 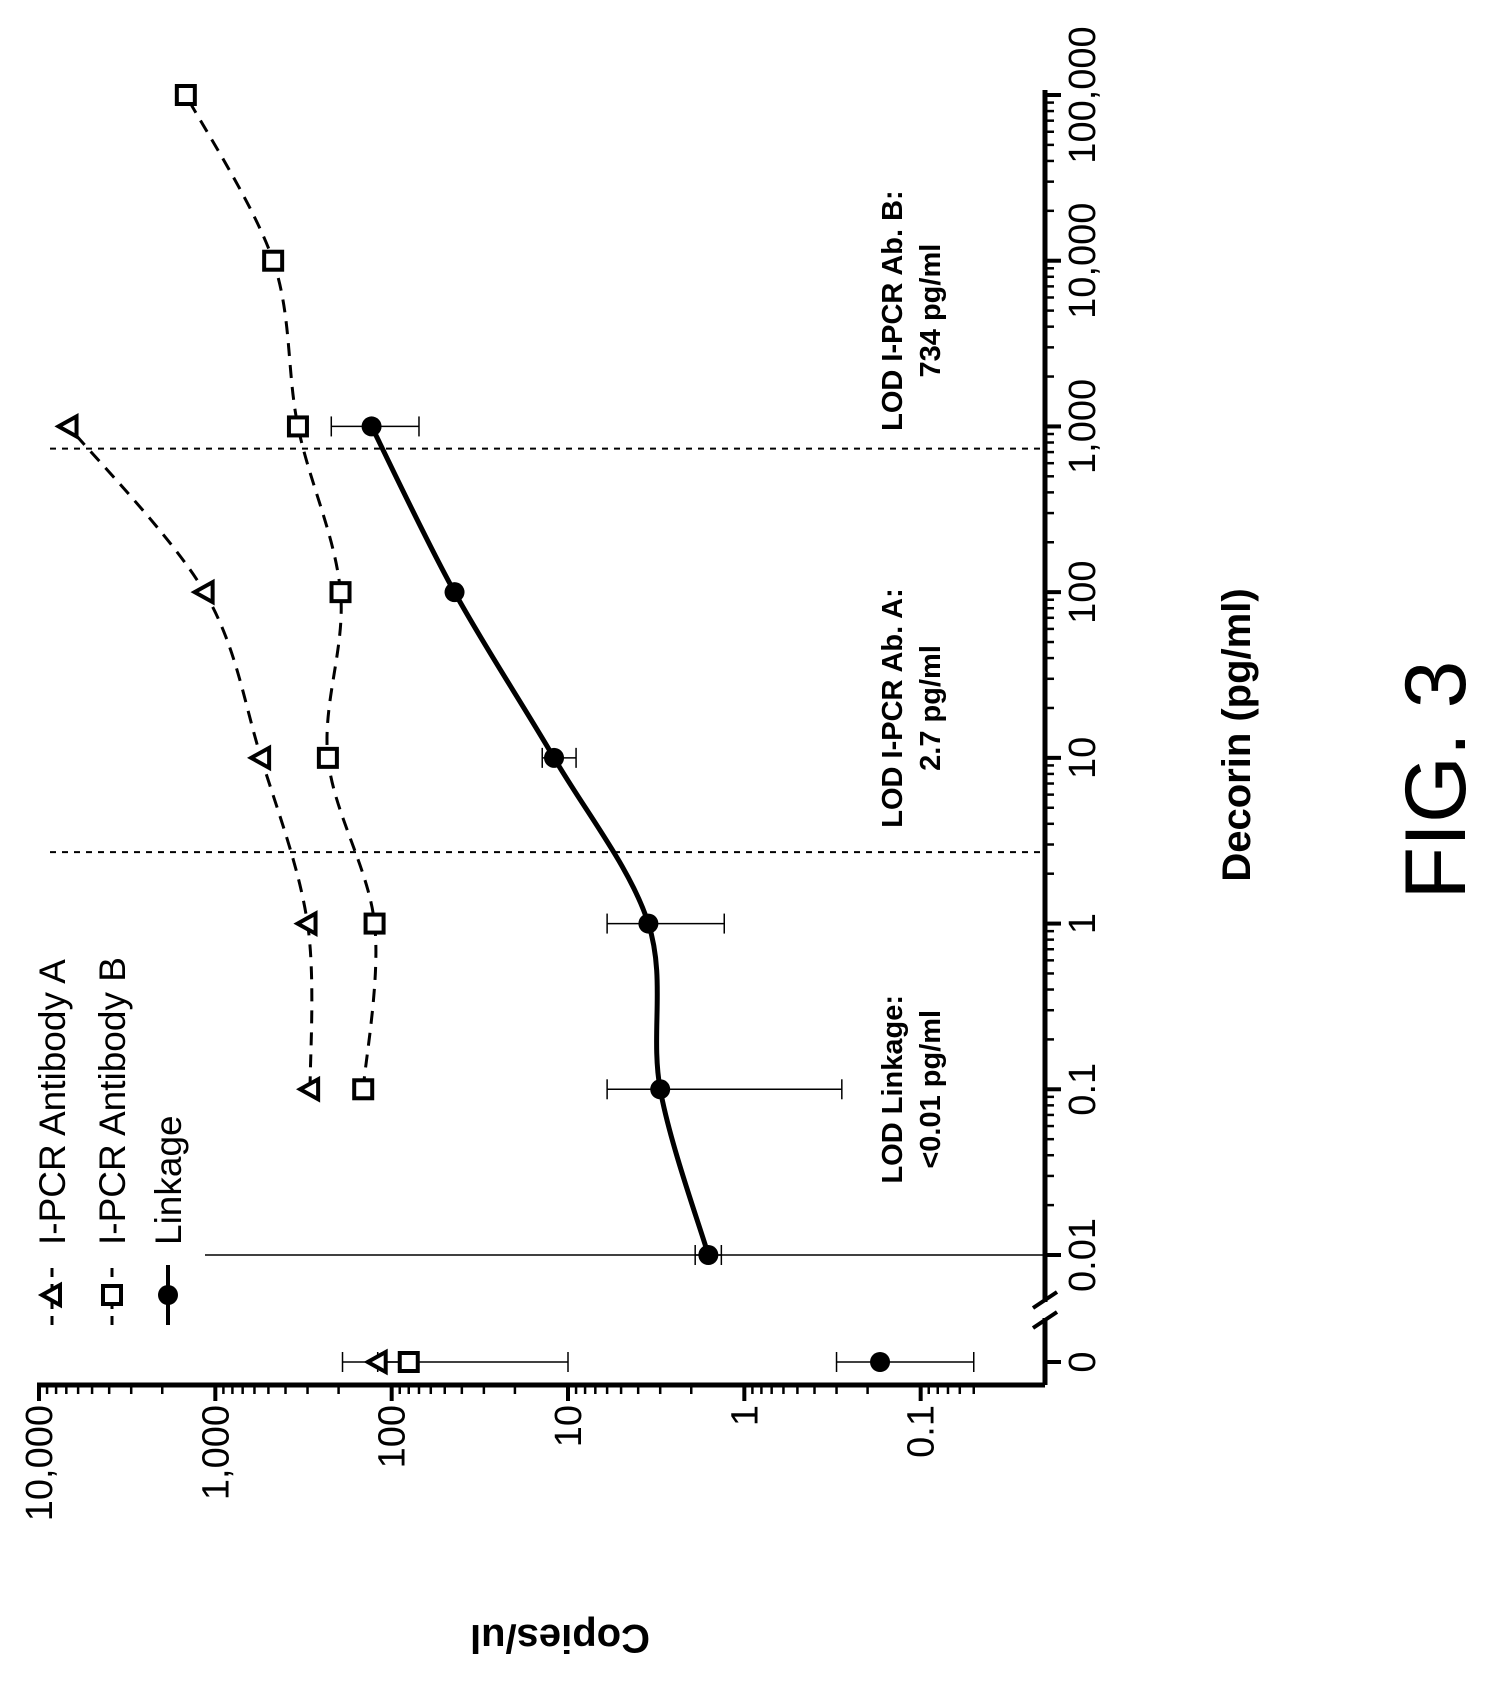 What do you see at coordinates (931, 708) in the screenshot?
I see `annotation-text: 2.7 pg/ml` at bounding box center [931, 708].